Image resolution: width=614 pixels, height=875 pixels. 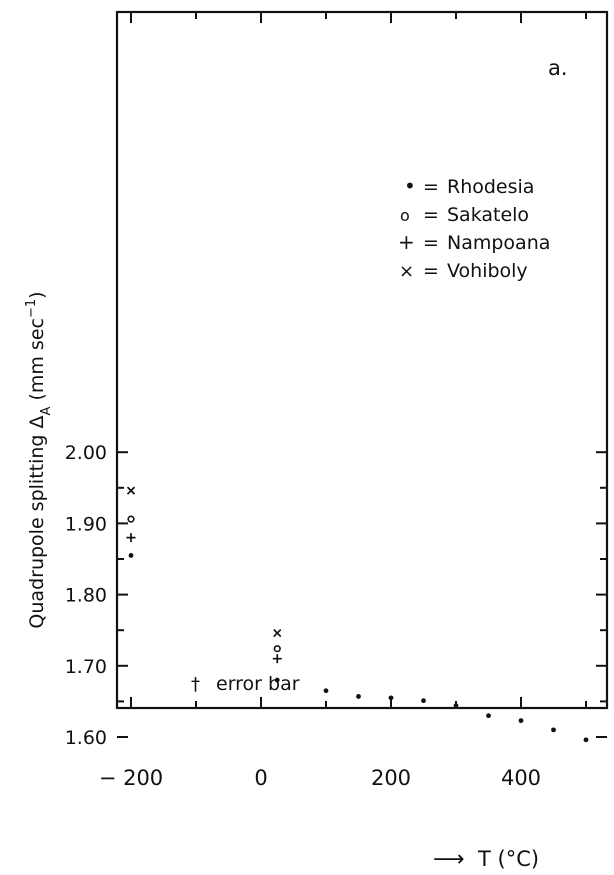 What do you see at coordinates (37, 521) in the screenshot?
I see `y-axis-label-main: Quadrupole splitting Δ` at bounding box center [37, 521].